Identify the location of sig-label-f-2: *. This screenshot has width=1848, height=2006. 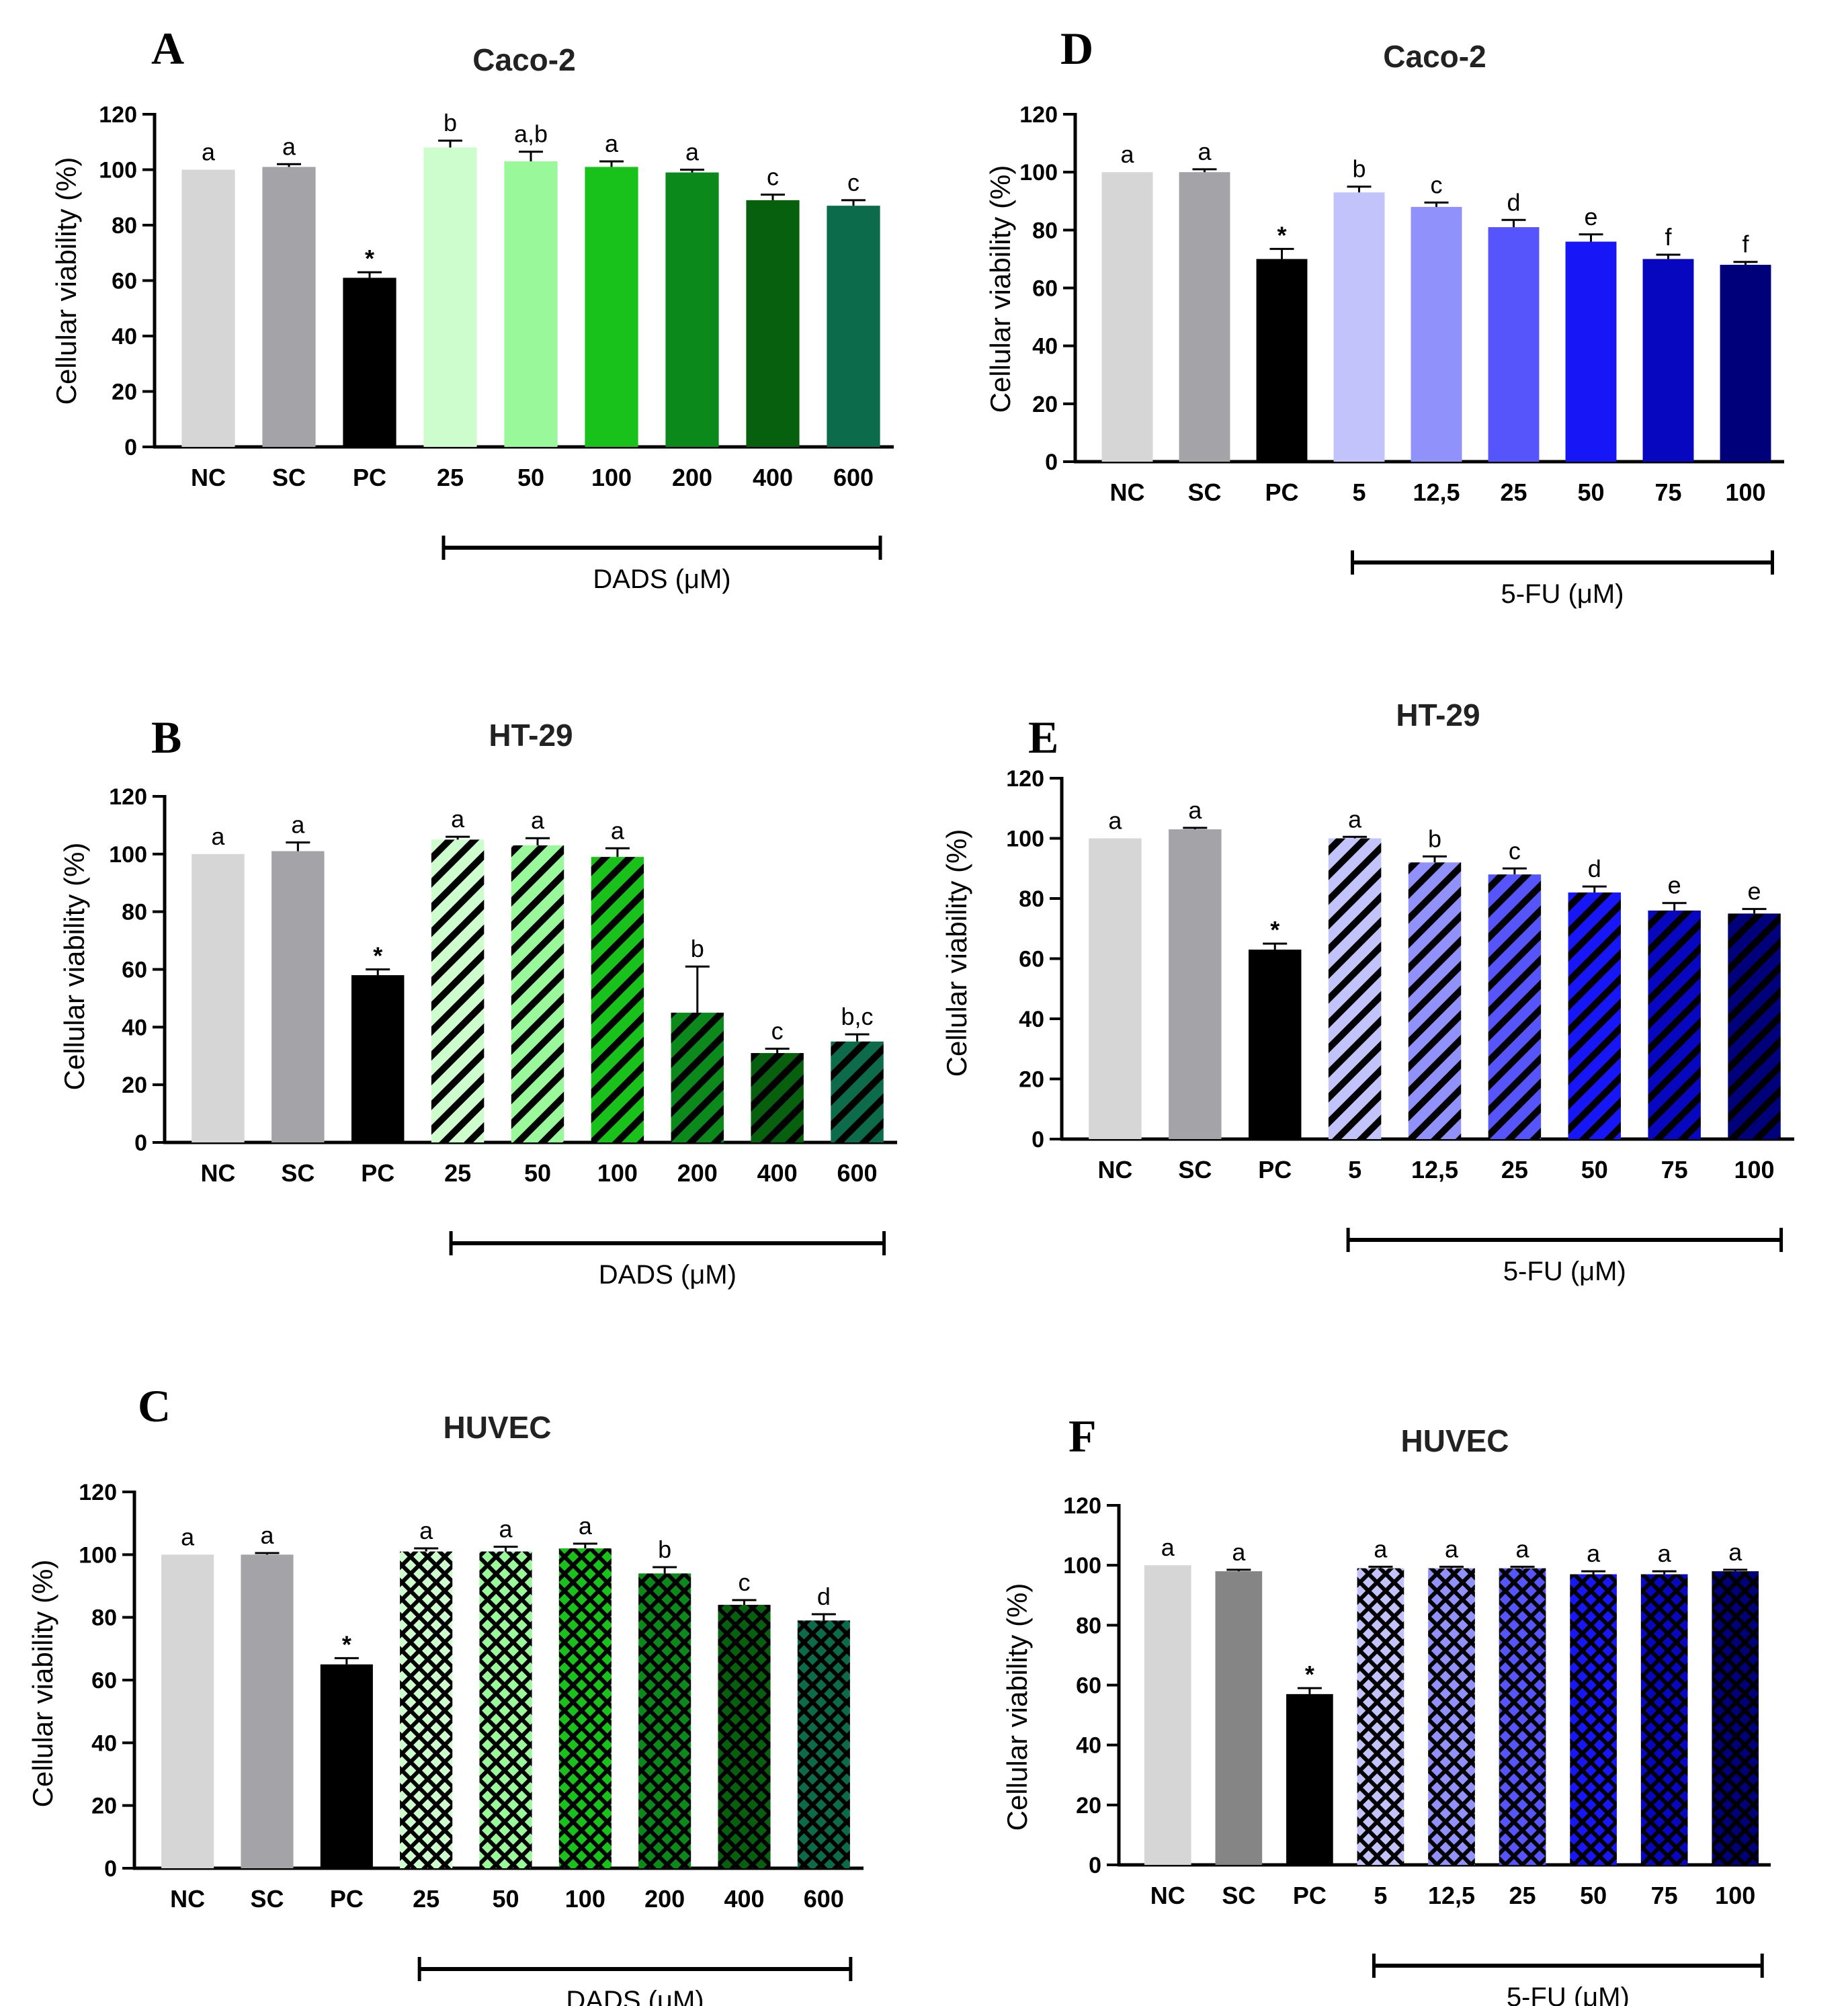
(1310, 1674).